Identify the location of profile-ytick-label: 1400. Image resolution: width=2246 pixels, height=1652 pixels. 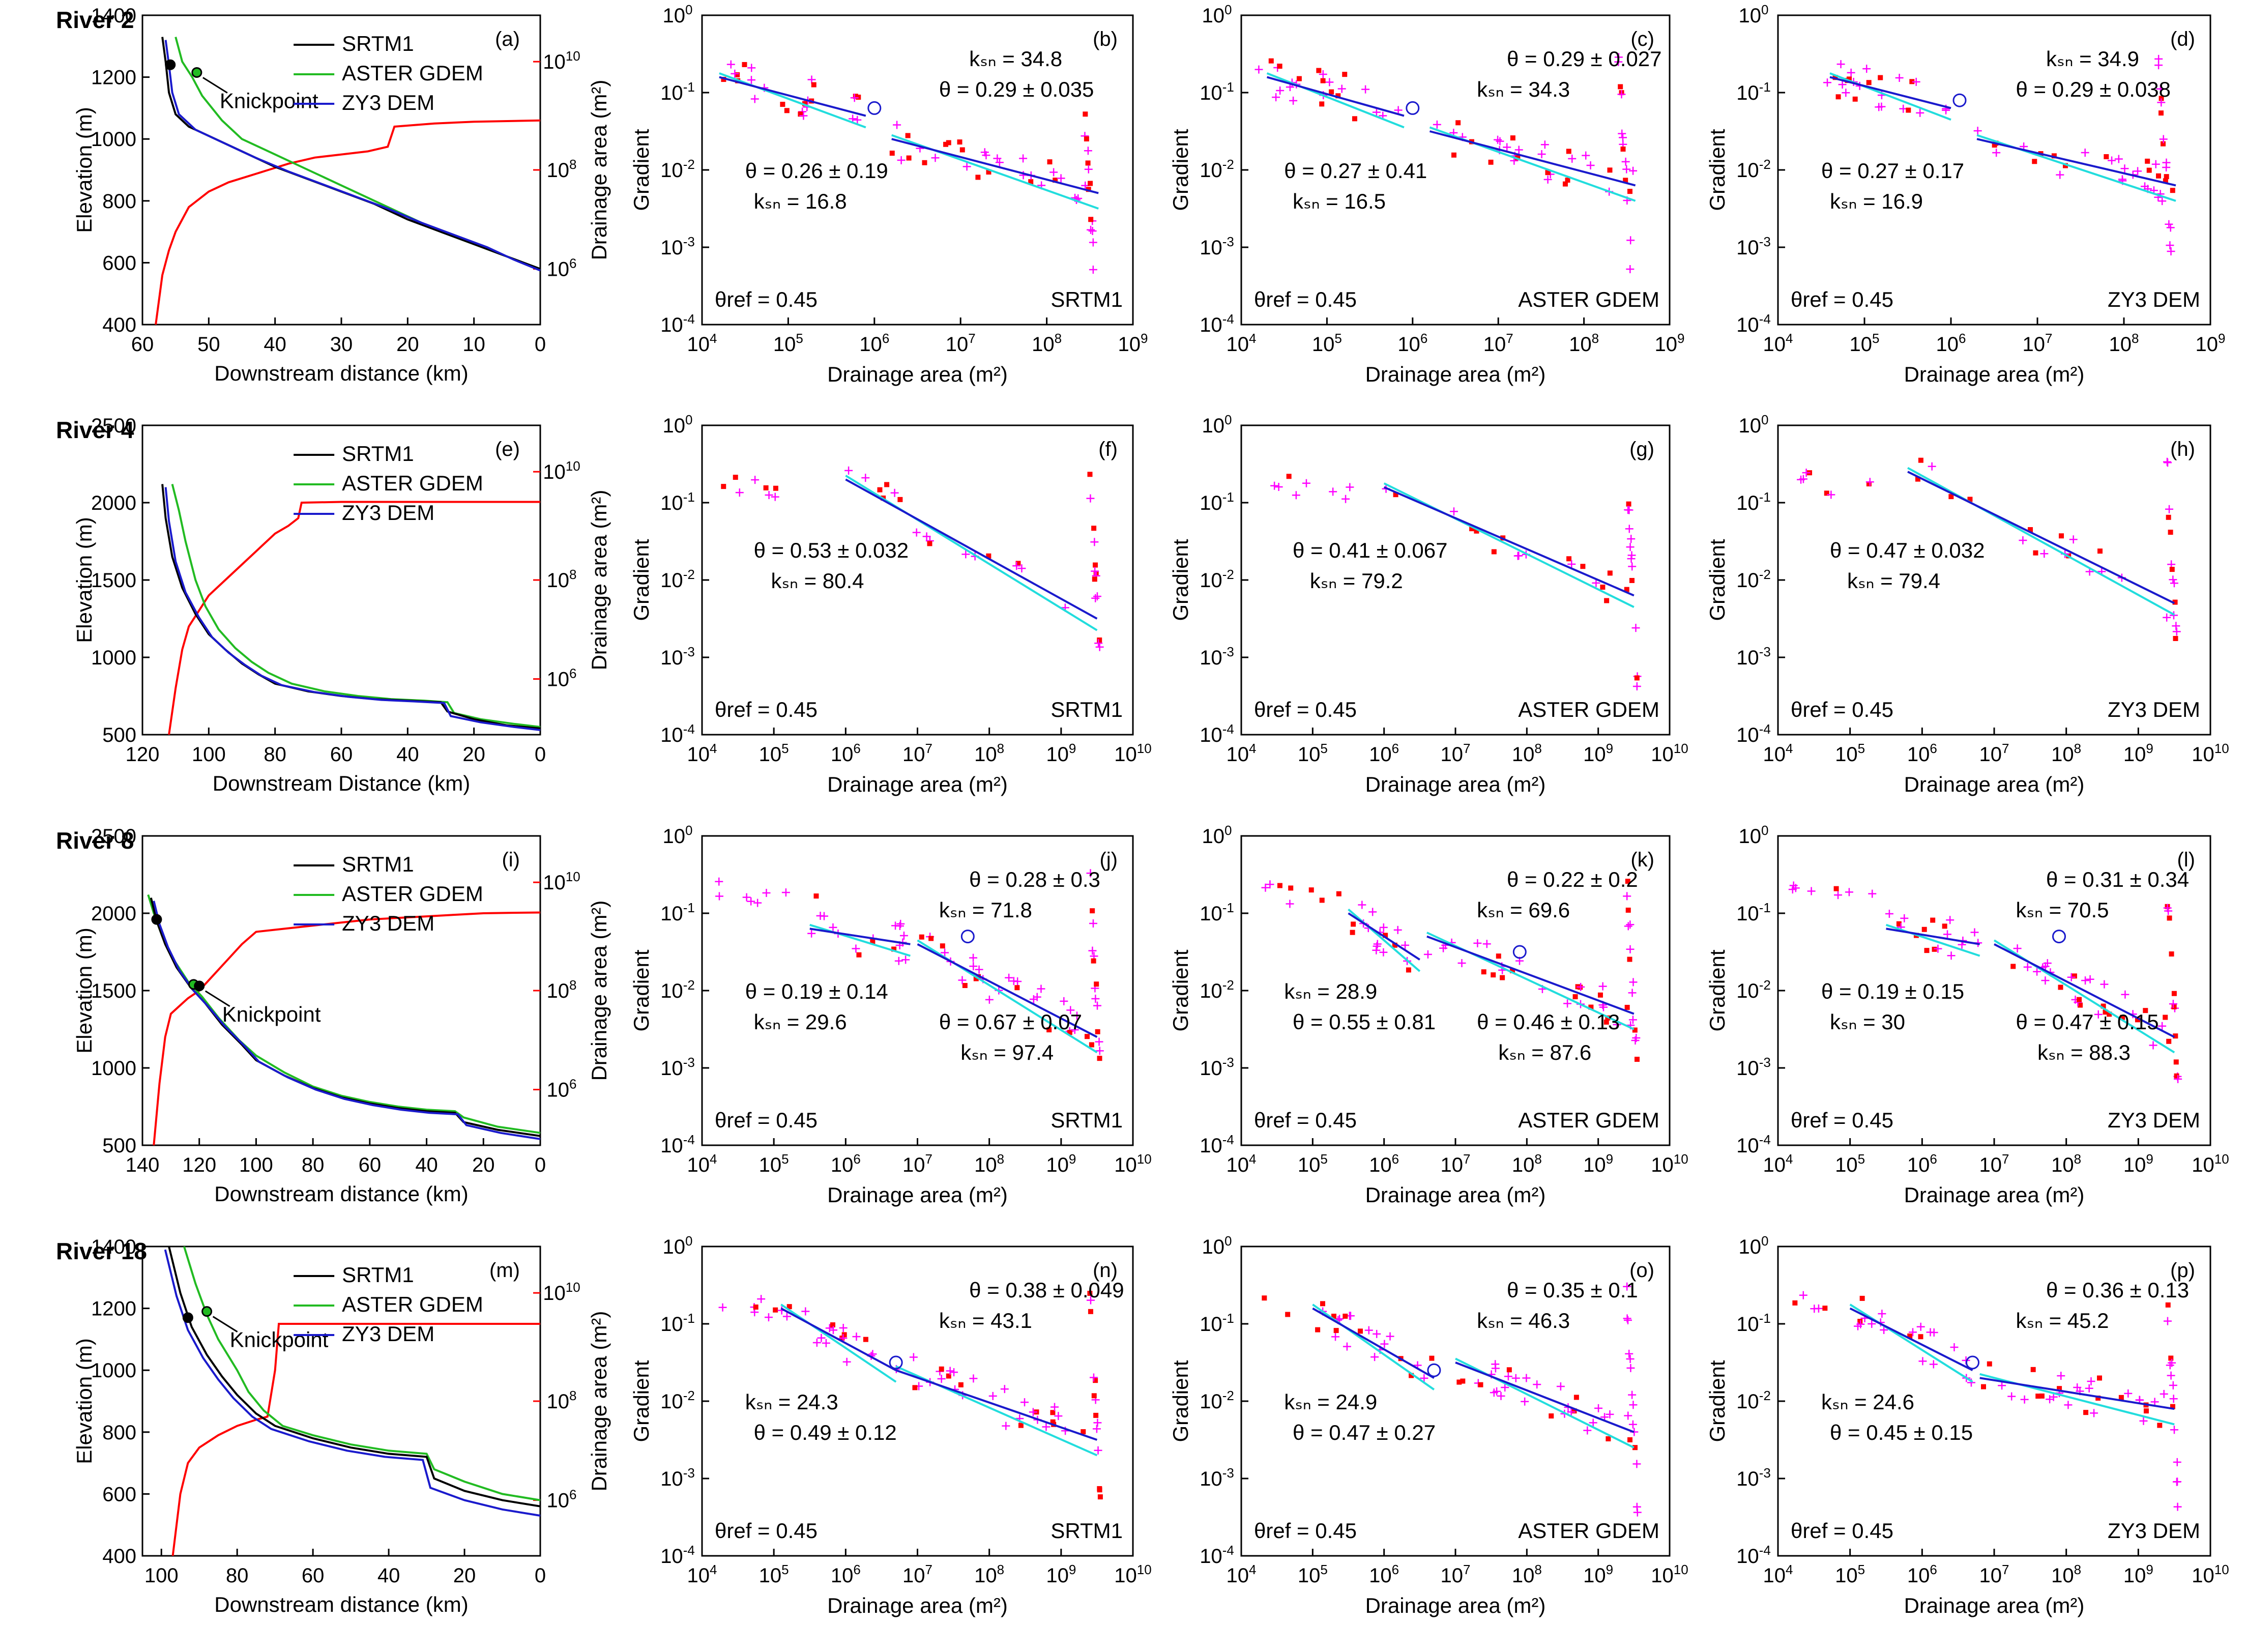
(113, 1247).